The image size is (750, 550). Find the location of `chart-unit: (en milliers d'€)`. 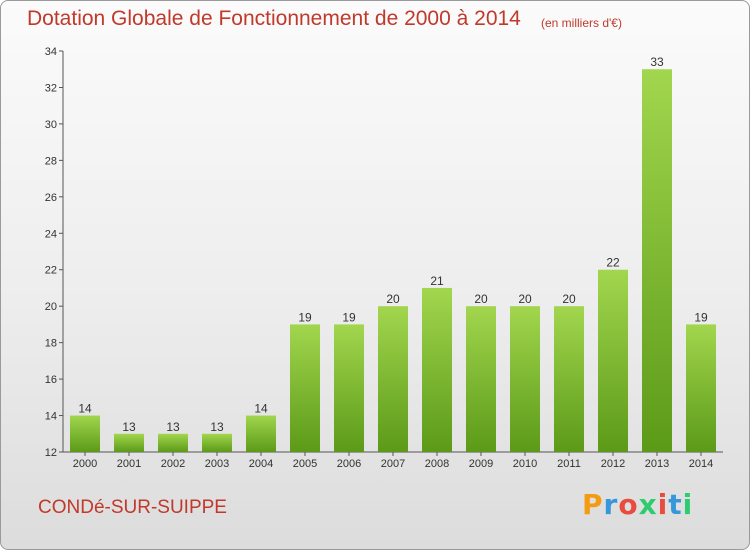

chart-unit: (en milliers d'€) is located at coordinates (581, 23).